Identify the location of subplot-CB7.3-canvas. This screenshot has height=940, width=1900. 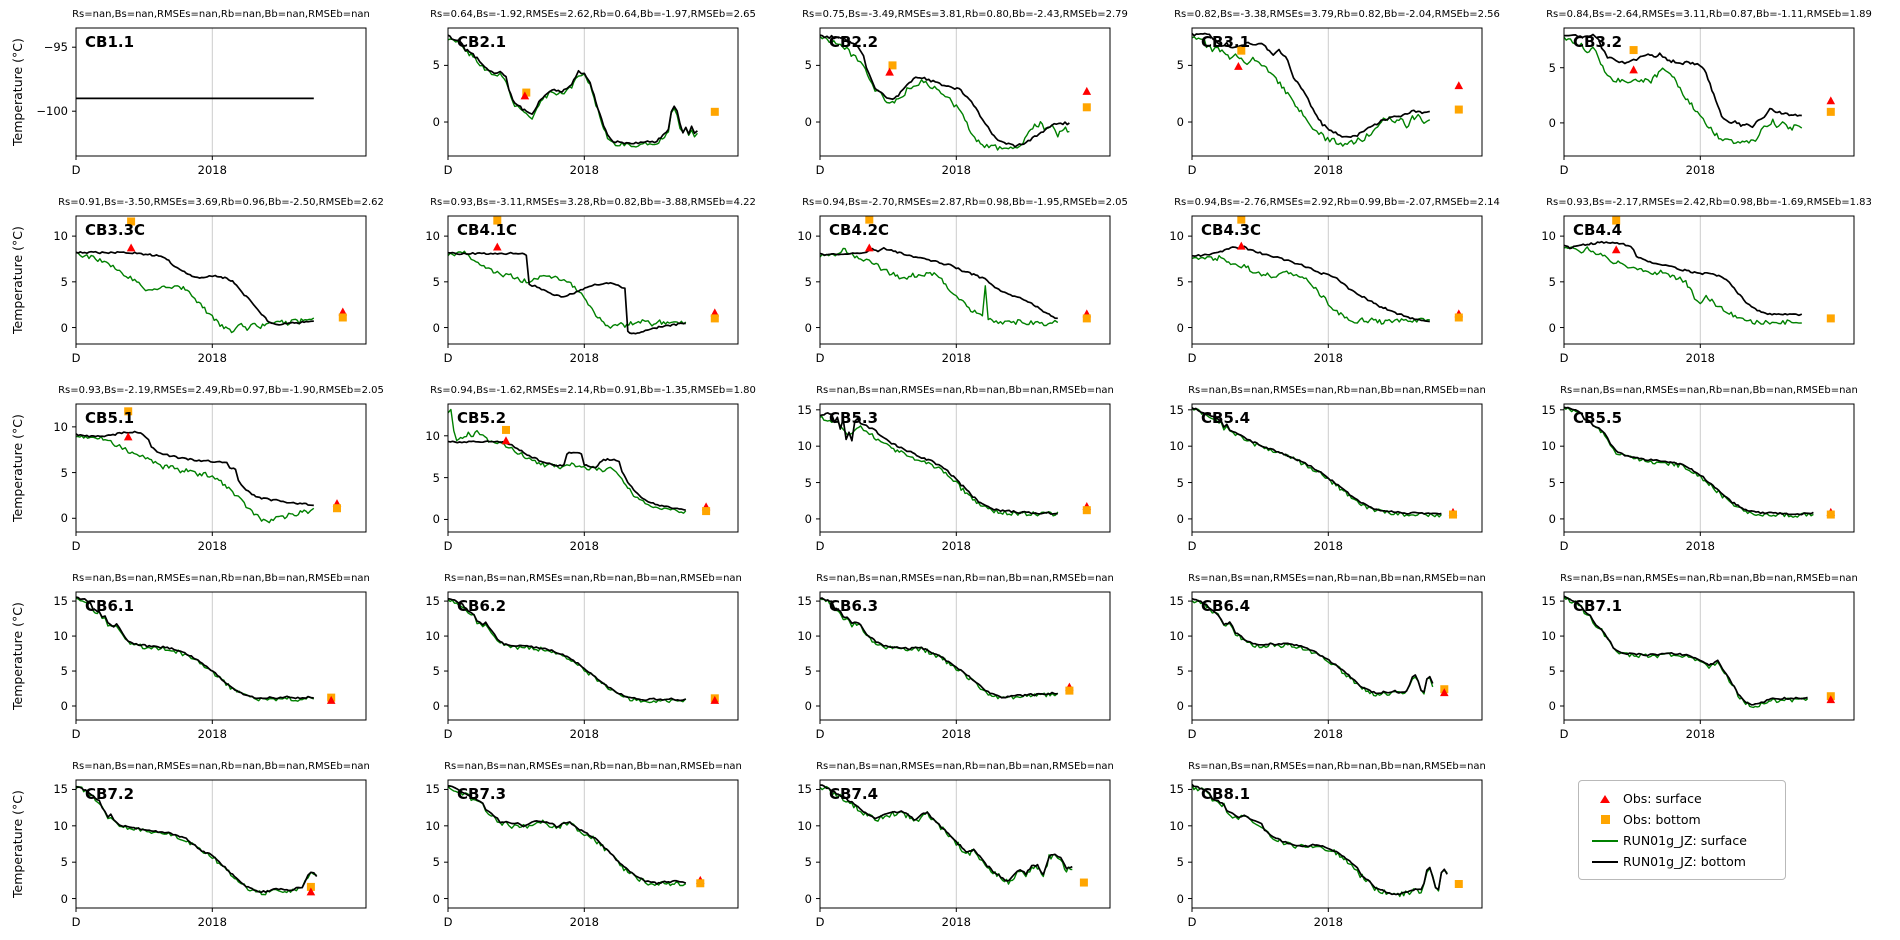
(591, 845).